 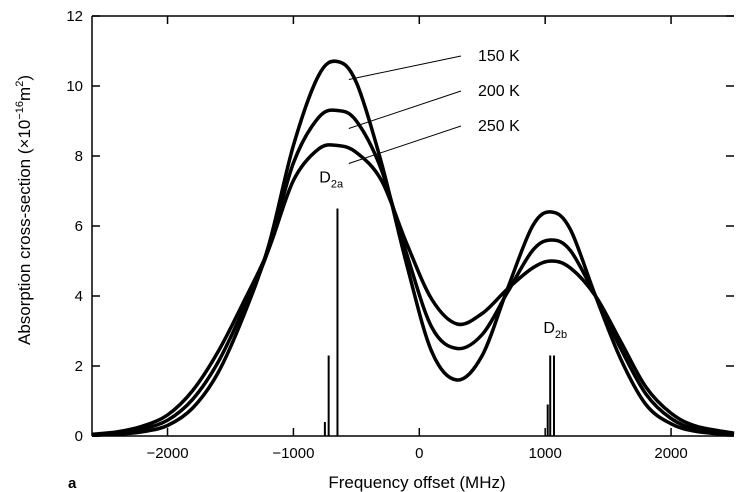 I want to click on peak-label-2b: D2b, so click(x=555, y=330).